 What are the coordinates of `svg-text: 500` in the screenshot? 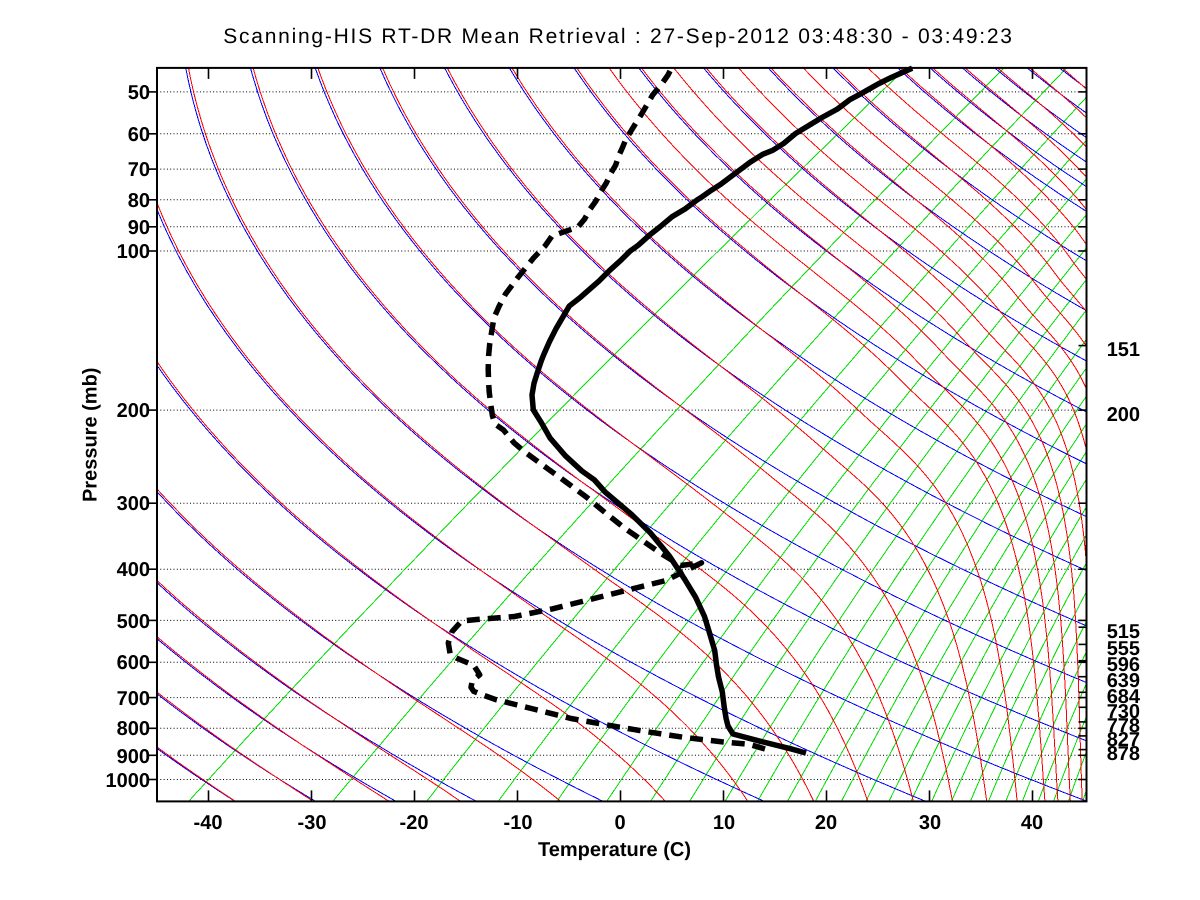 It's located at (133, 622).